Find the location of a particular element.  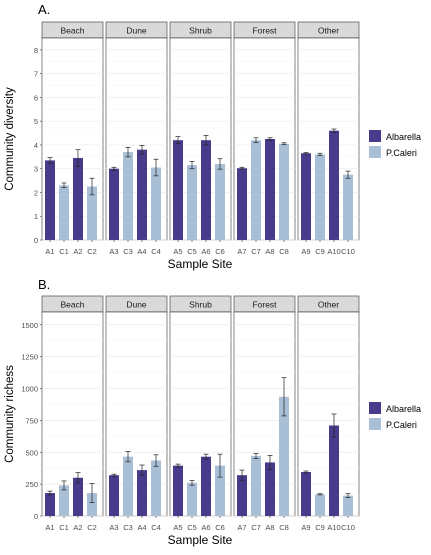

bar-C8 is located at coordinates (284, 456).